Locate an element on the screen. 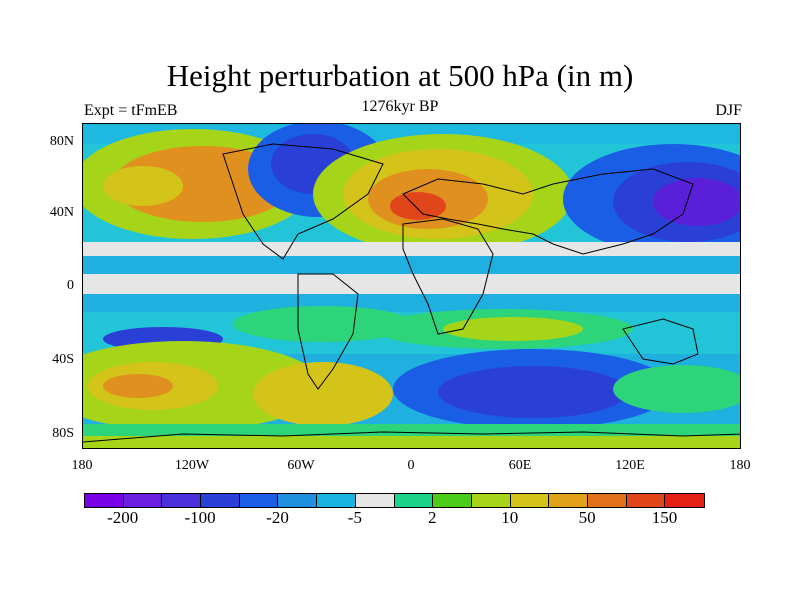  colorbar is located at coordinates (394, 500).